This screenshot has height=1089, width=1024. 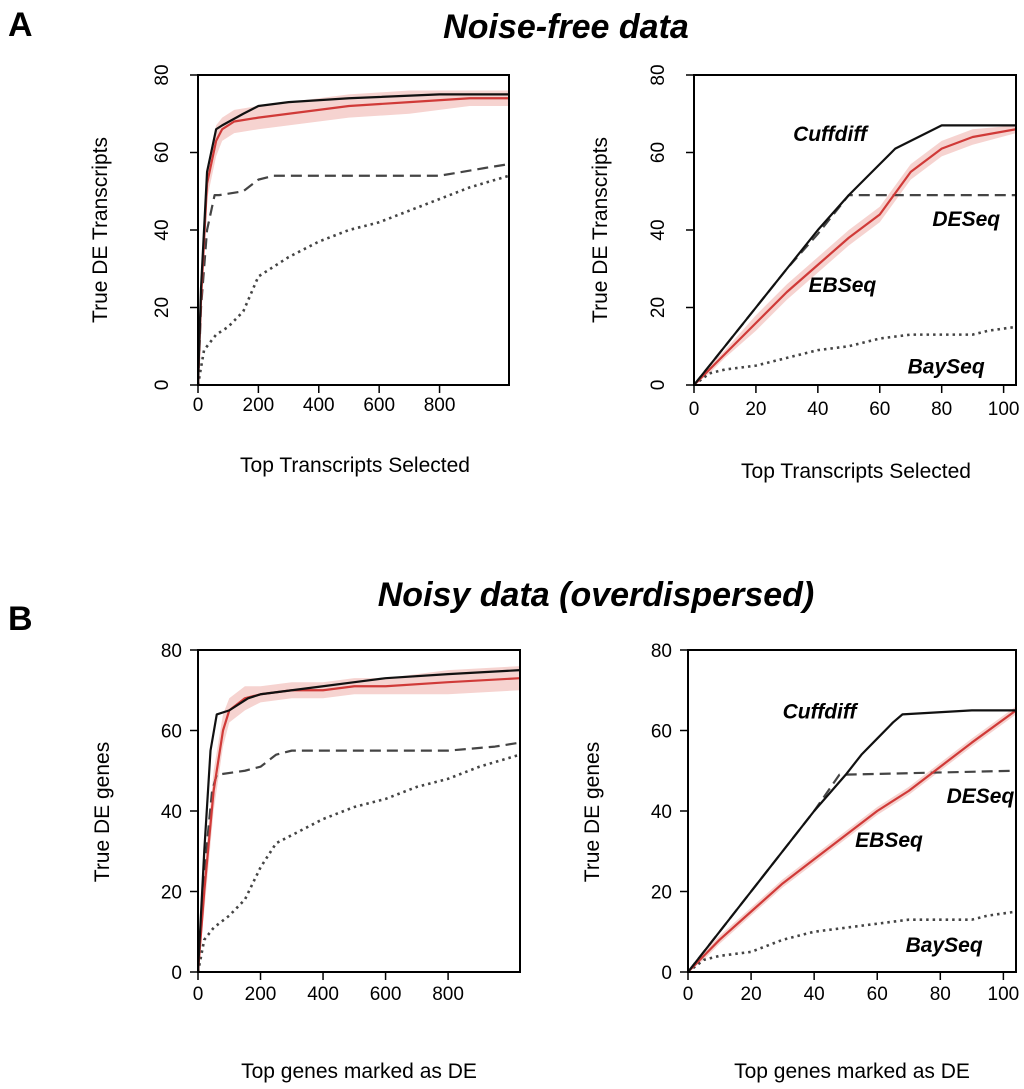 I want to click on panel-b-letter: B, so click(x=20, y=619).